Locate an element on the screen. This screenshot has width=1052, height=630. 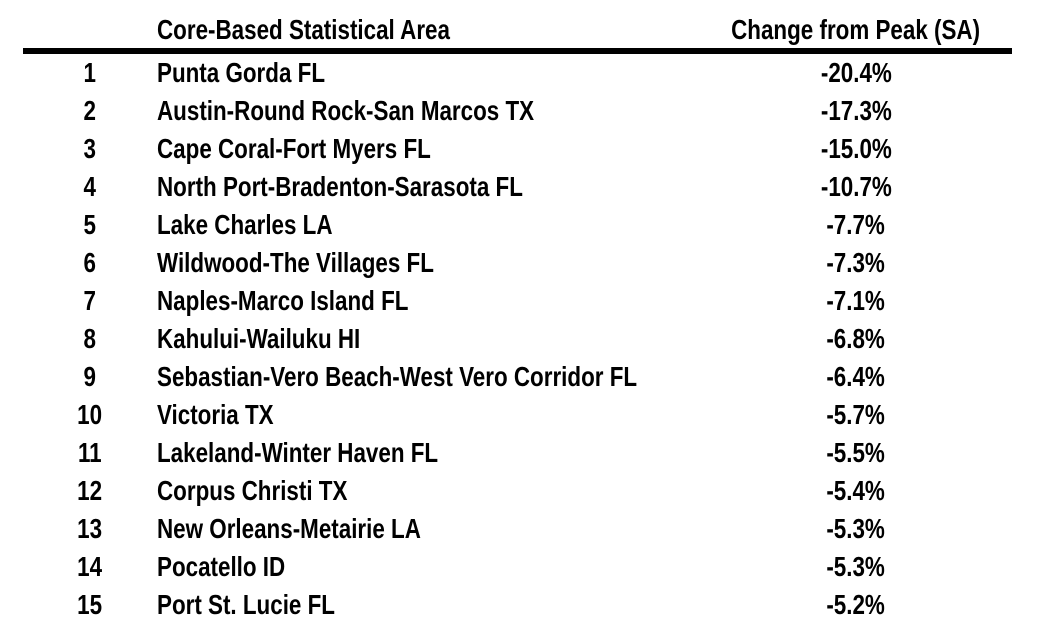
area-cell: Kahului-Wailuku HI is located at coordinates (259, 338).